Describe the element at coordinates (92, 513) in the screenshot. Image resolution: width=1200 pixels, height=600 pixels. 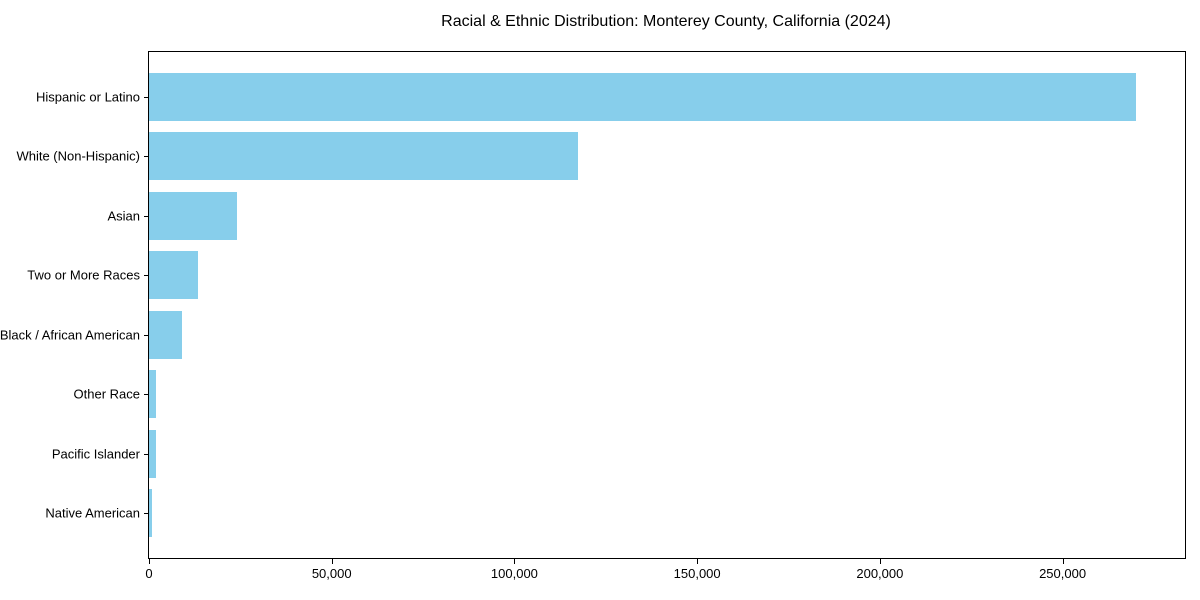
I see `y-axis-category-label: Native American` at that location.